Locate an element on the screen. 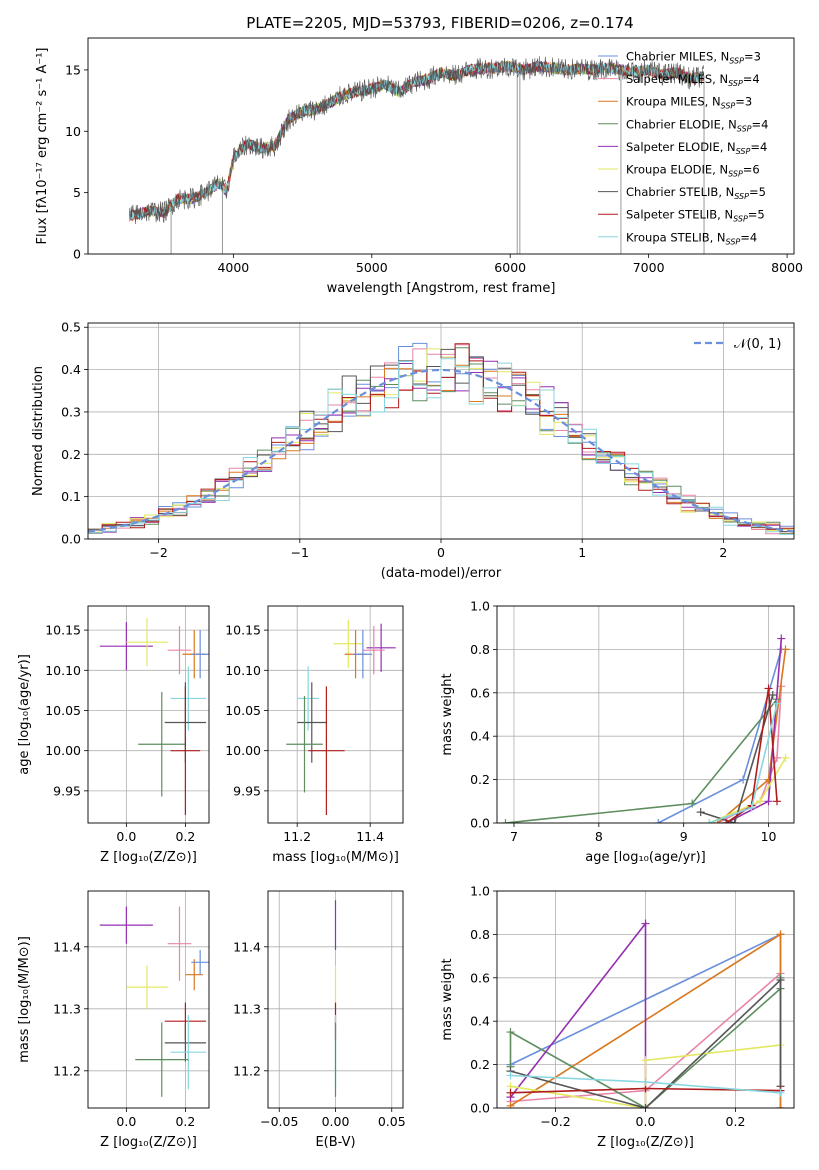  y-tick-label: 0.5 is located at coordinates (71, 327).